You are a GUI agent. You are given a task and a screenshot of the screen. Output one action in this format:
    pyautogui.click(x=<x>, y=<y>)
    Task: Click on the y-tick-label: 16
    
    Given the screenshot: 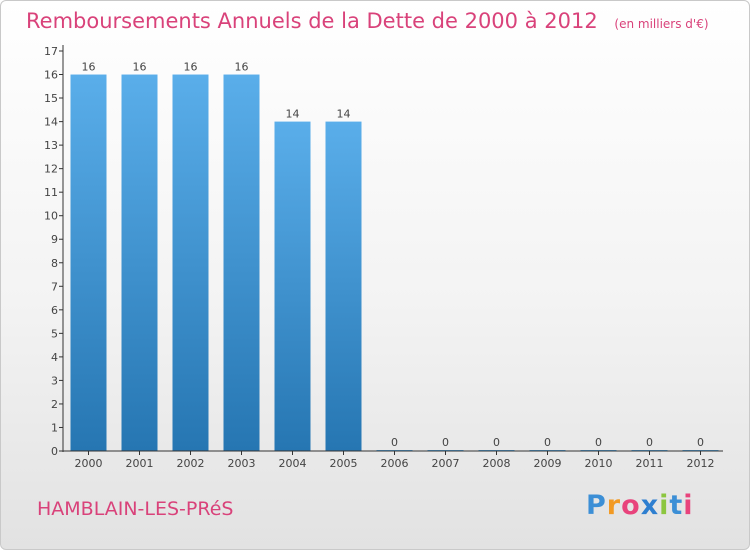 What is the action you would take?
    pyautogui.click(x=51, y=75)
    